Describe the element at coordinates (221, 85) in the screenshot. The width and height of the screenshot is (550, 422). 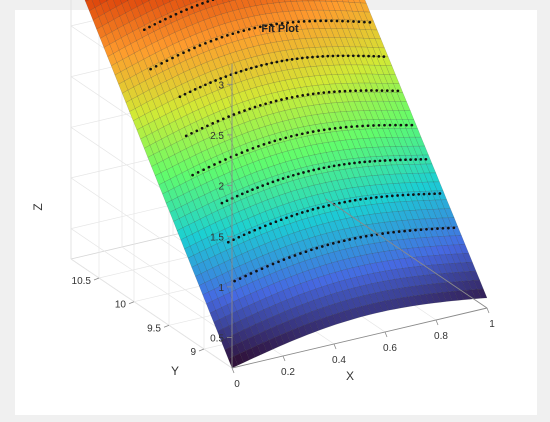
I see `z-tick-label: 3` at that location.